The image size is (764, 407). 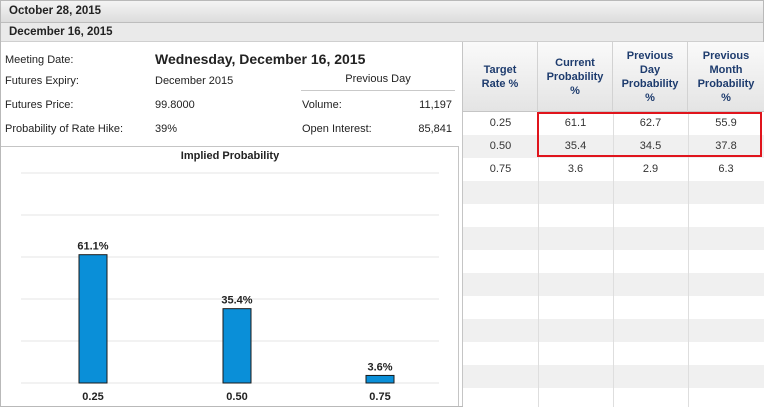 I want to click on volume-value: 11,197, so click(x=435, y=105).